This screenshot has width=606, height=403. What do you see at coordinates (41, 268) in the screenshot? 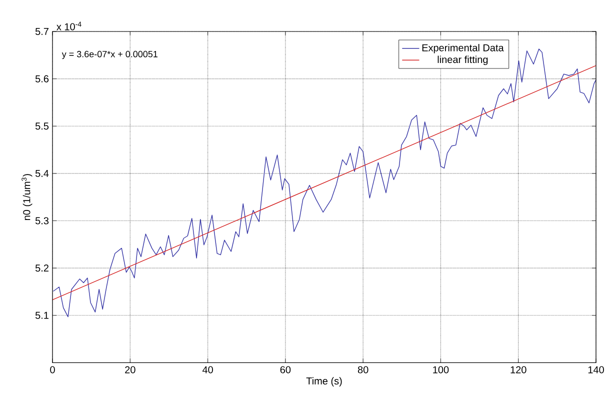
I see `y-tick-label: 5.2` at bounding box center [41, 268].